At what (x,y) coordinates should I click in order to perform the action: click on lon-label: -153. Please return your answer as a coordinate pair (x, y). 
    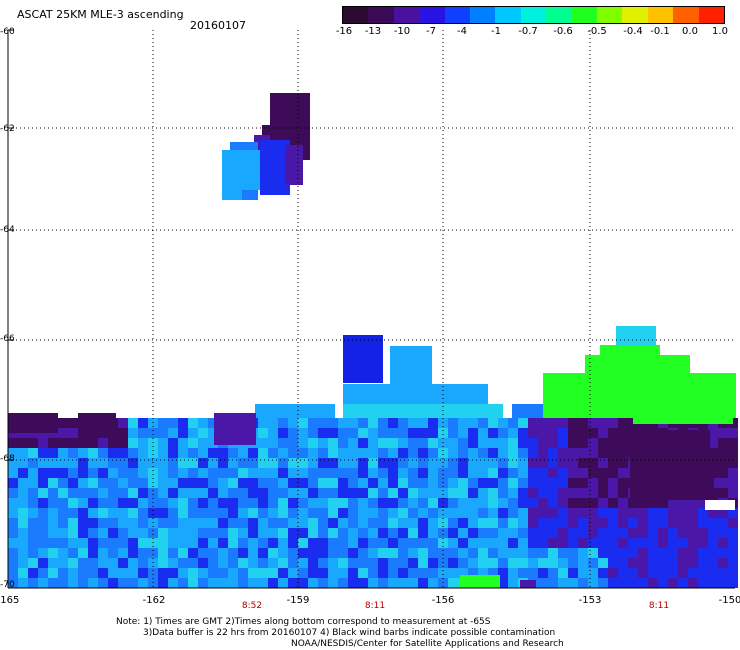
    Looking at the image, I should click on (590, 600).